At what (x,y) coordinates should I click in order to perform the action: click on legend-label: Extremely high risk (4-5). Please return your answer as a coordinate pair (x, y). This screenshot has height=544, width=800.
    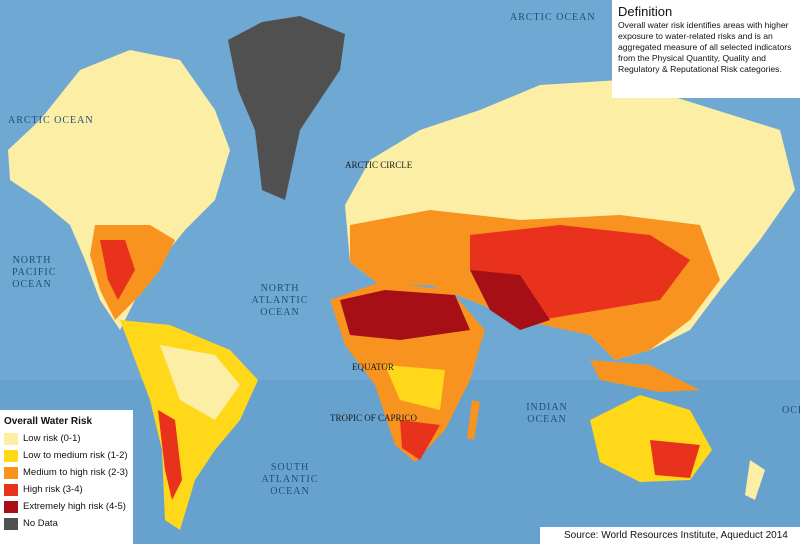
    Looking at the image, I should click on (74, 506).